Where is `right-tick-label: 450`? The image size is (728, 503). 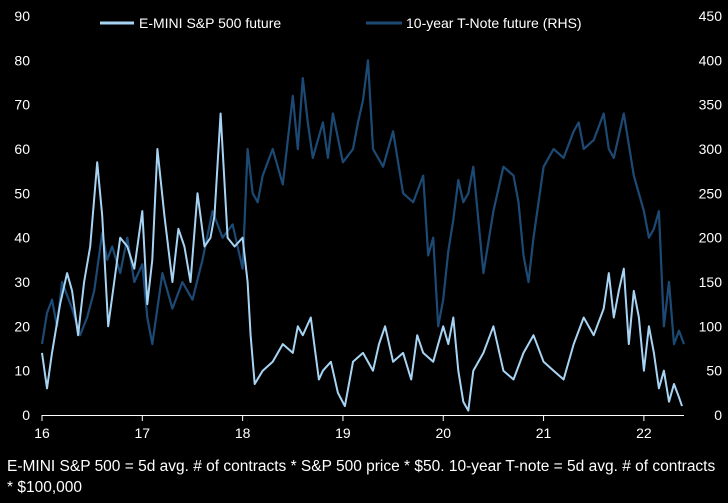
right-tick-label: 450 is located at coordinates (711, 16).